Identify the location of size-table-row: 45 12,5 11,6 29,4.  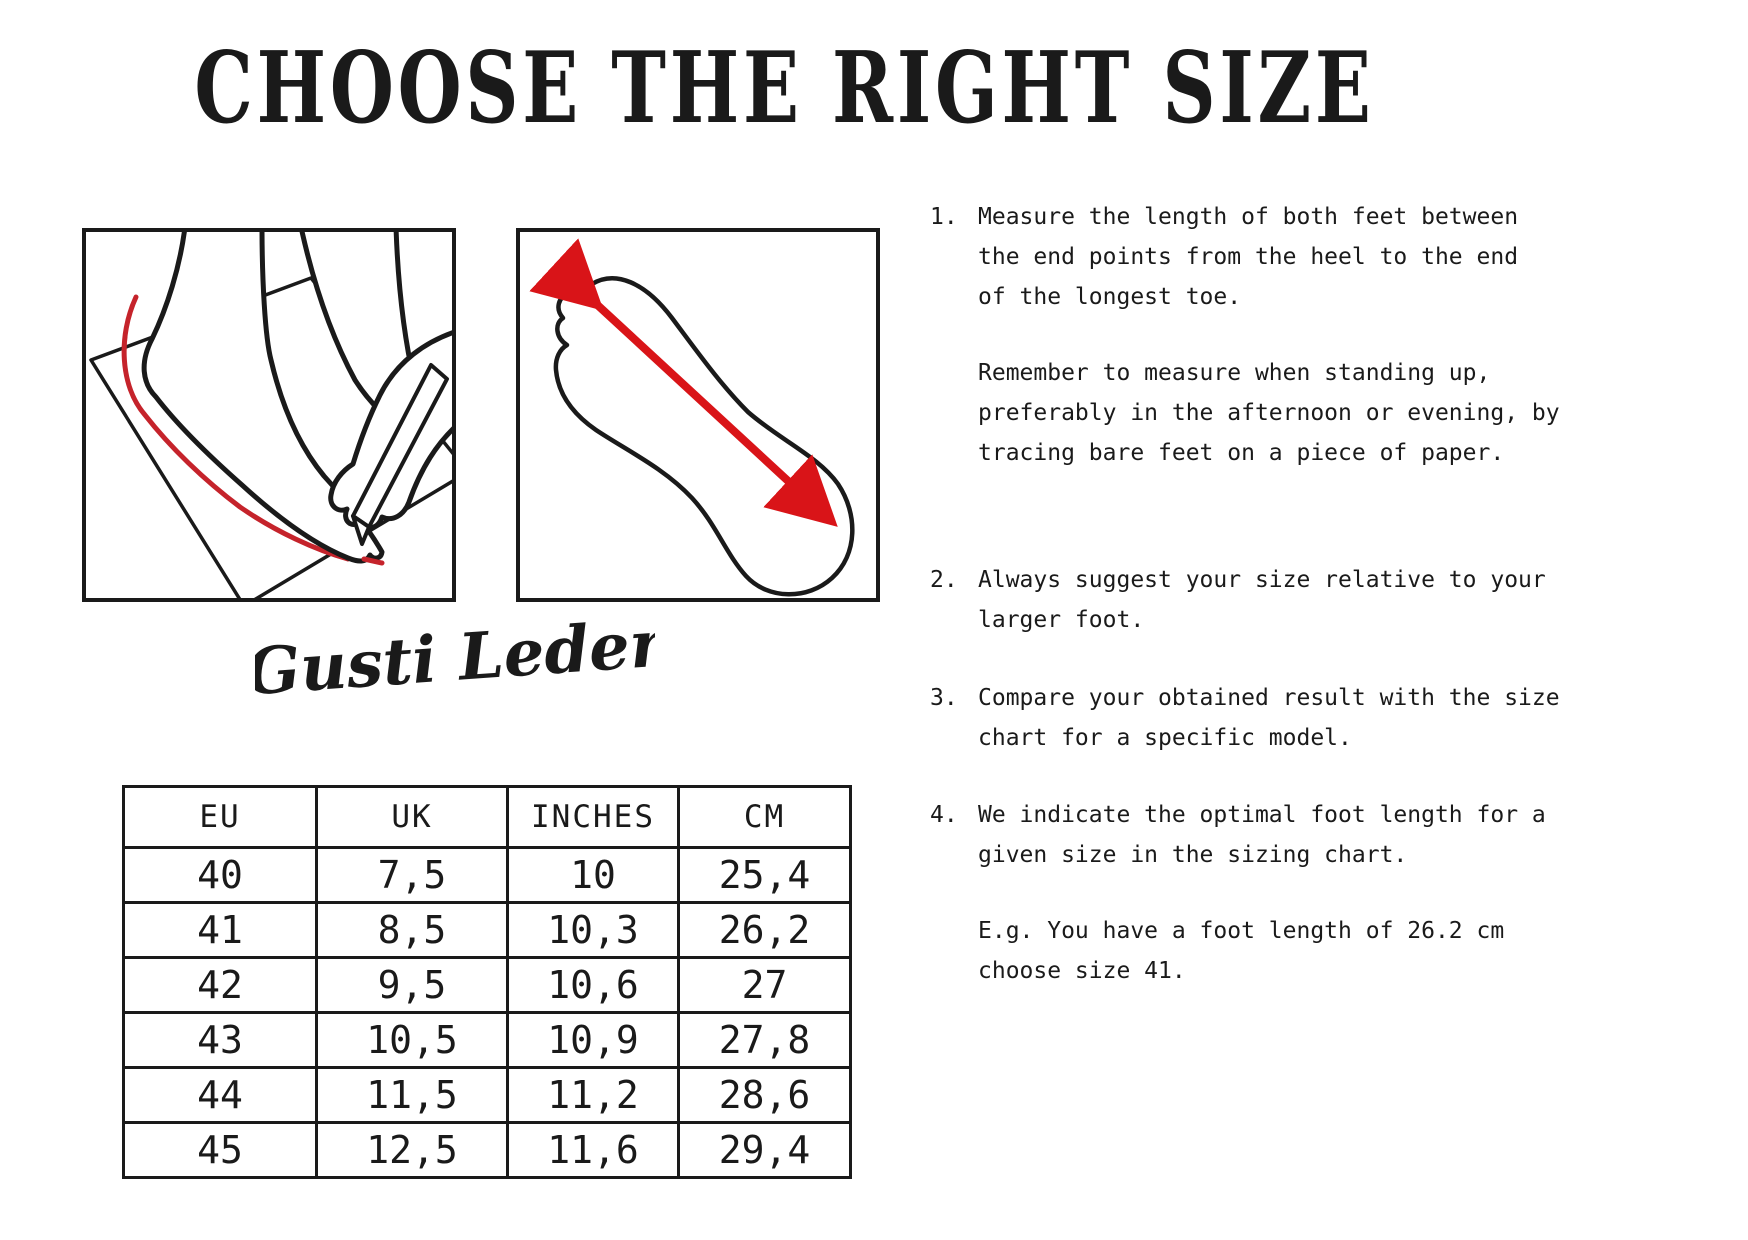
(487, 1150).